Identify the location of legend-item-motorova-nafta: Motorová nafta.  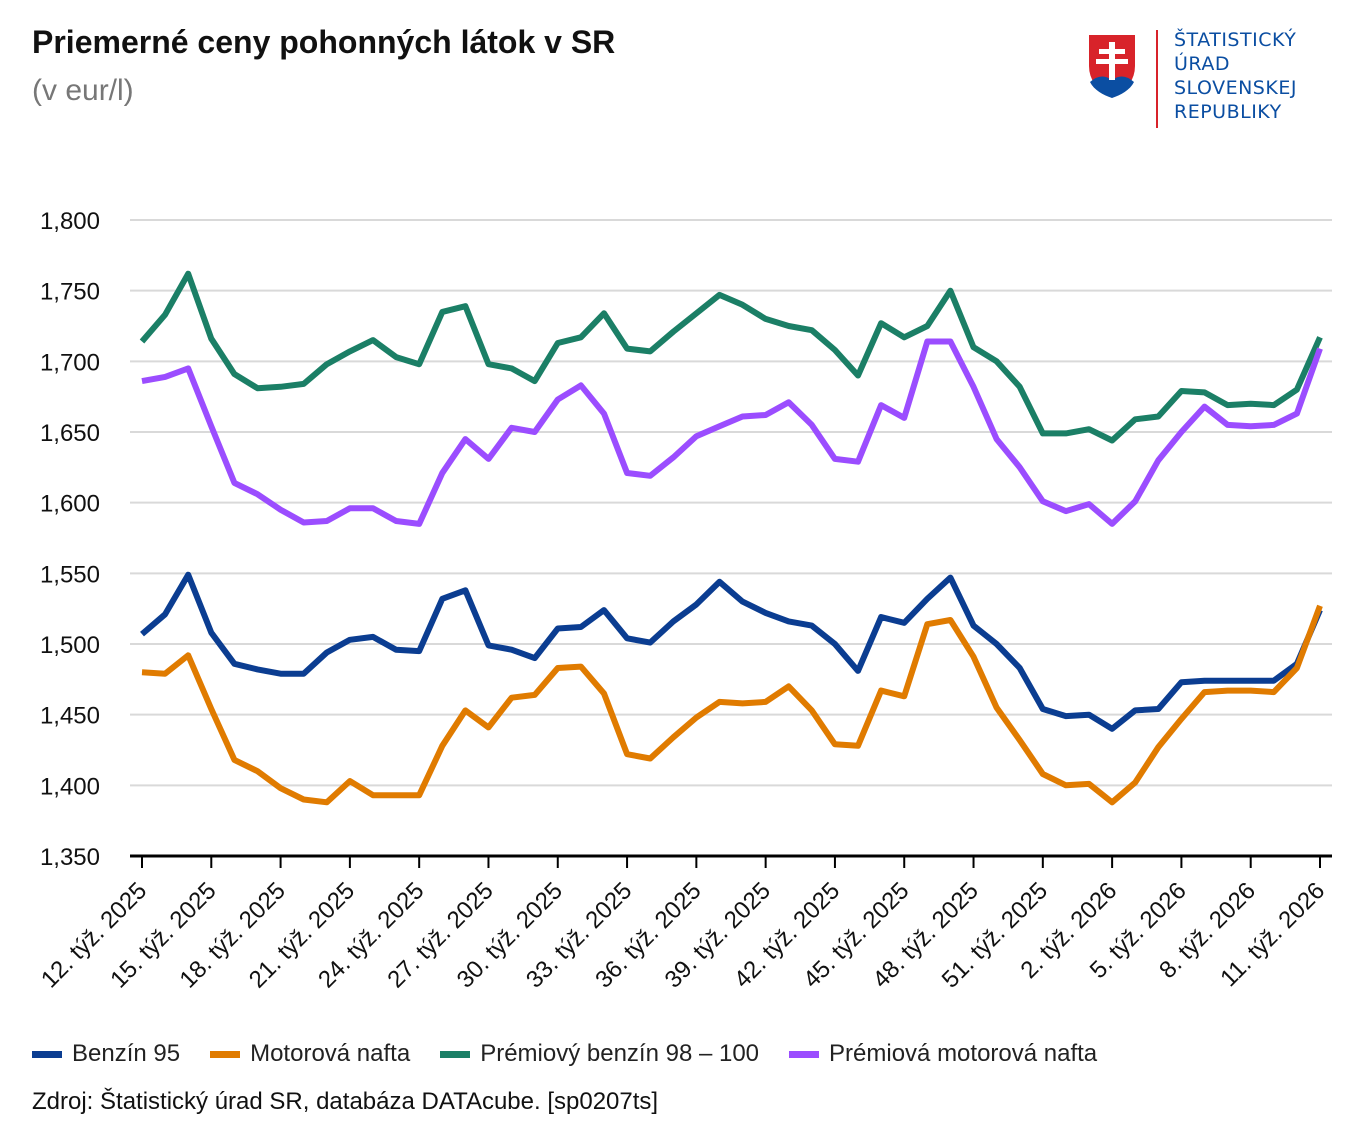
(310, 1054).